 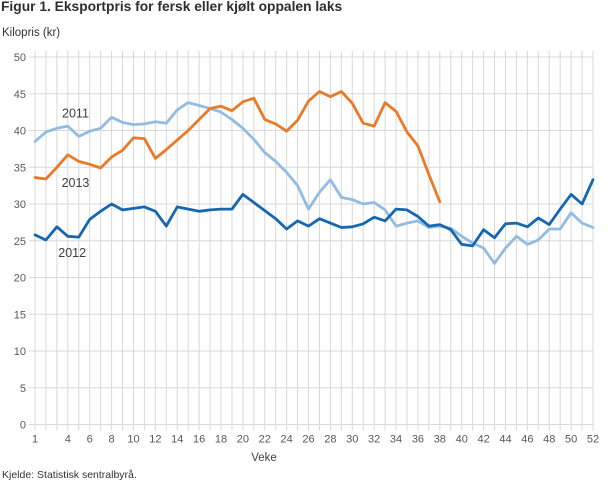 I want to click on y-tick-label: 5, so click(x=23, y=389).